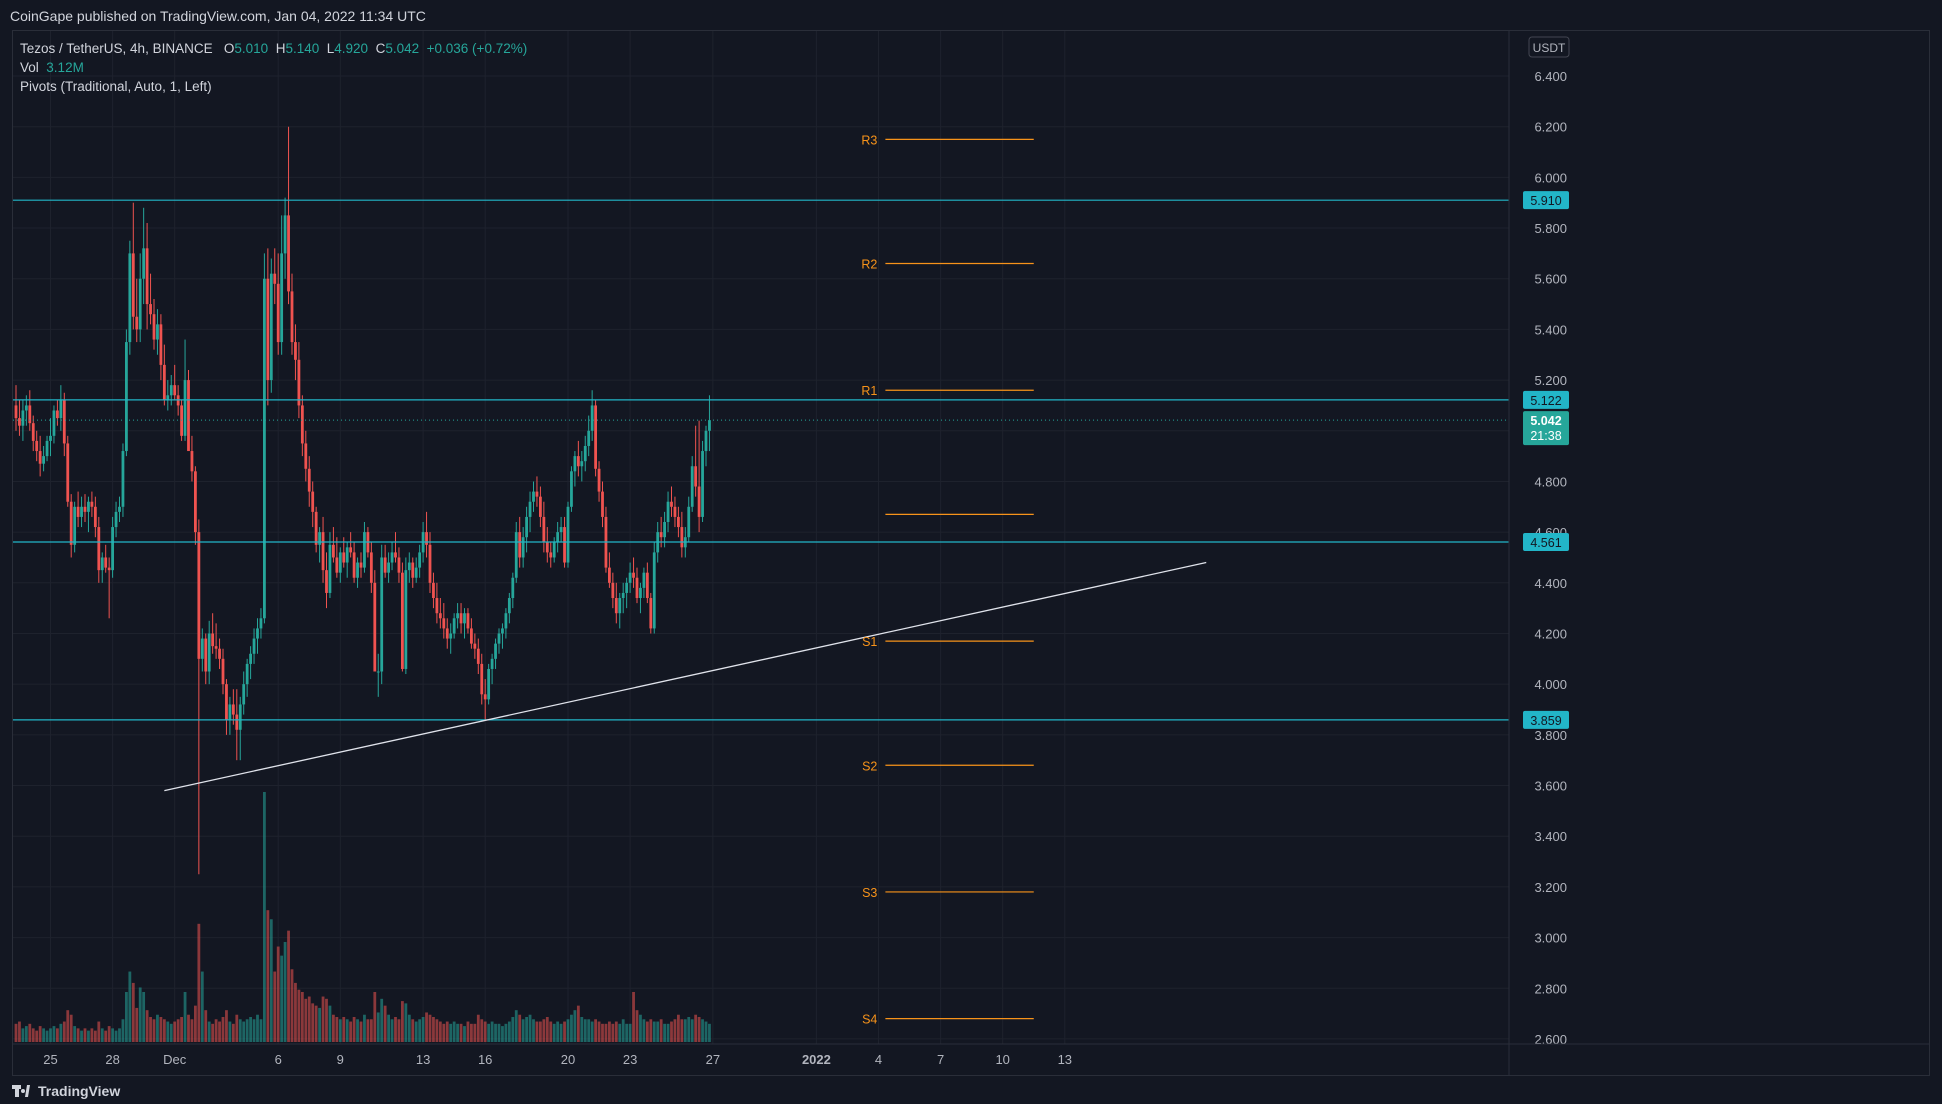  Describe the element at coordinates (869, 893) in the screenshot. I see `pivot-label-s3: S3` at that location.